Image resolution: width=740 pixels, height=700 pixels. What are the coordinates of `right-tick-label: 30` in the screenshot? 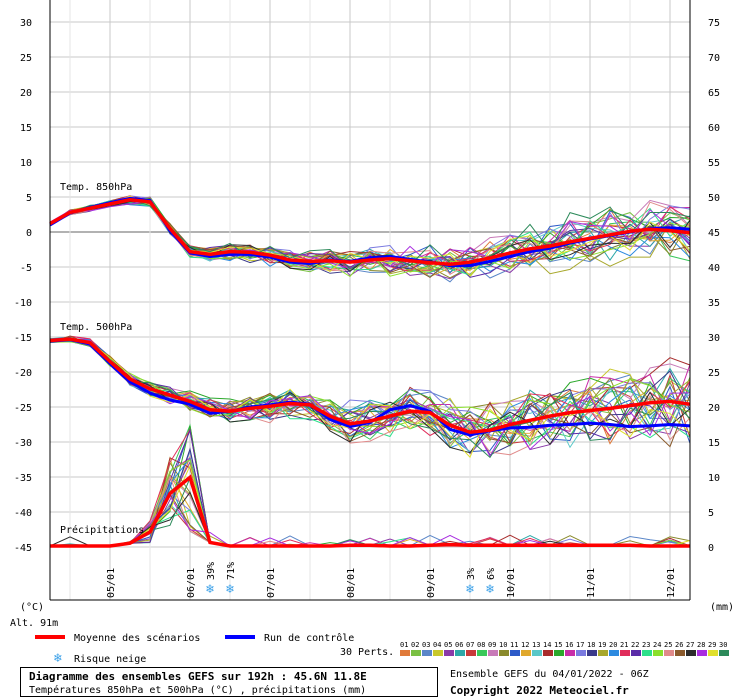 It's located at (714, 338).